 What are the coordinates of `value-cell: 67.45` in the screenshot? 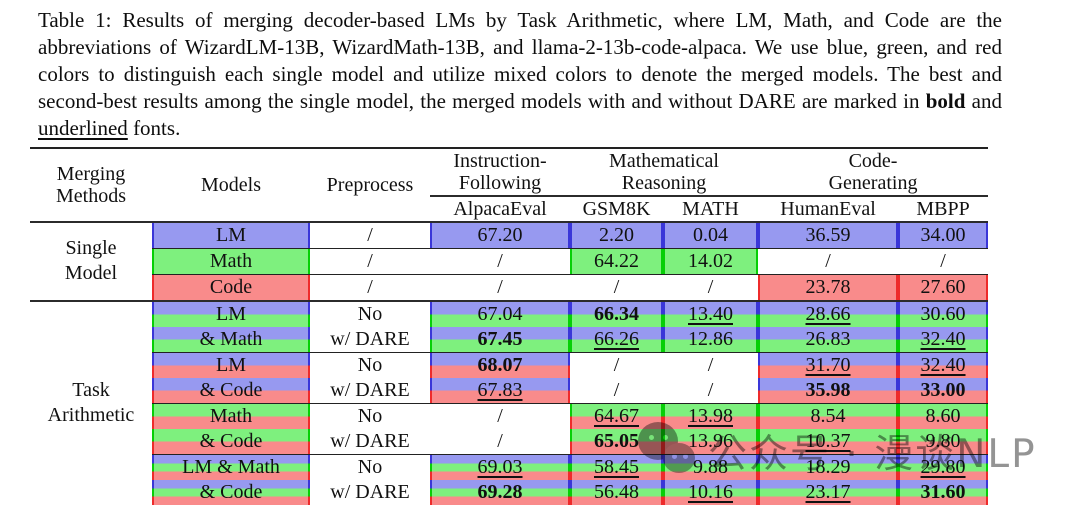 It's located at (500, 339).